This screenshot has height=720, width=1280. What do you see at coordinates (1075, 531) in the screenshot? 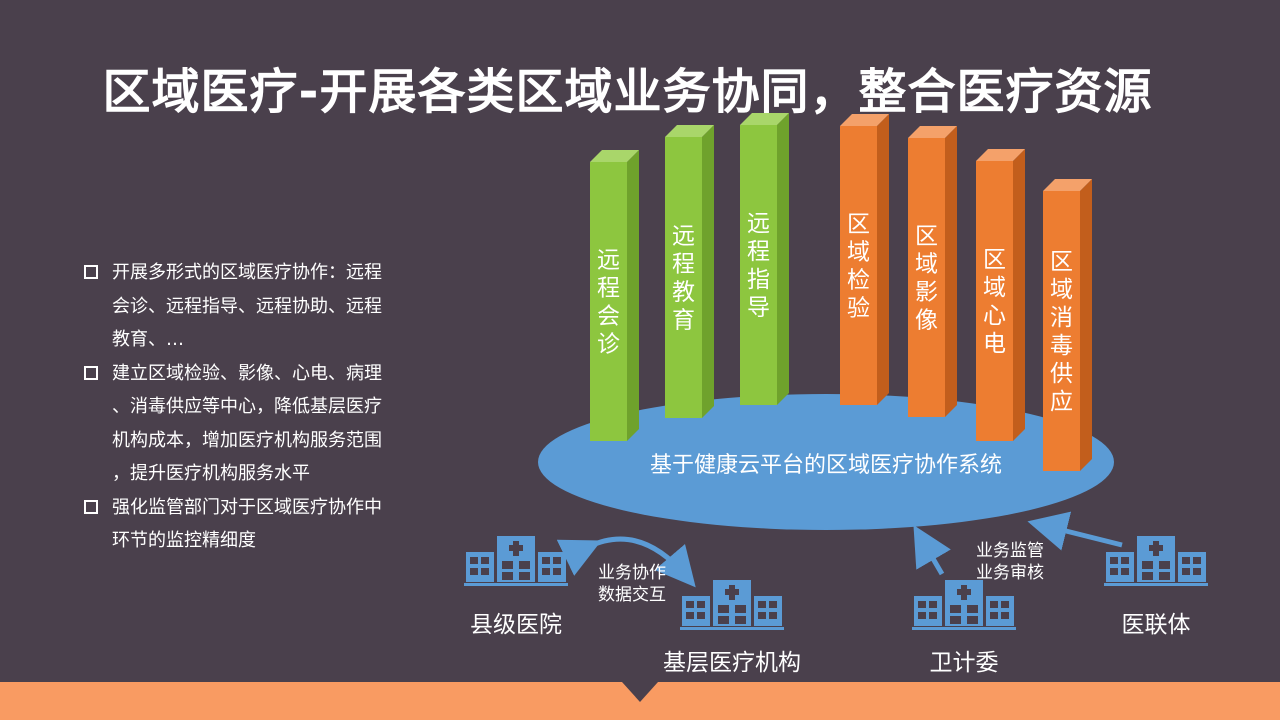
I see `alliance-arrow` at bounding box center [1075, 531].